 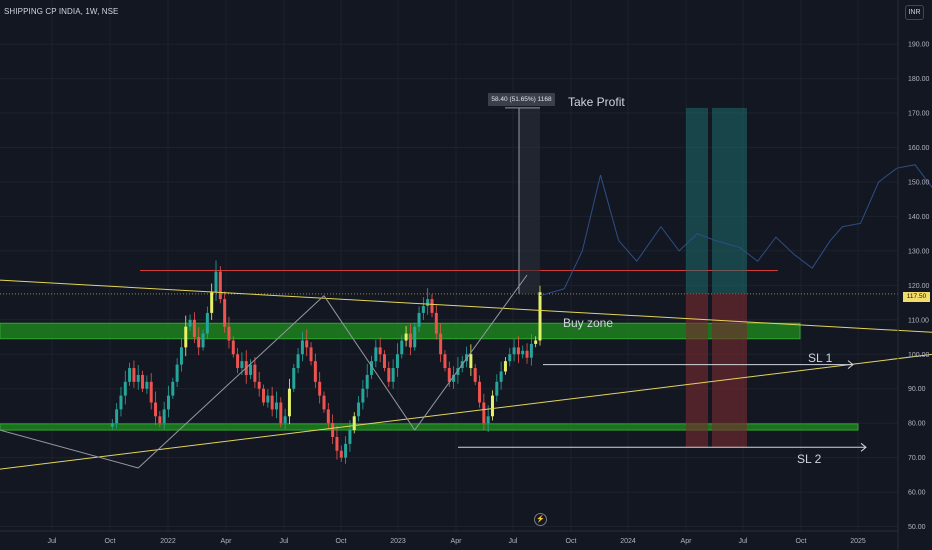 What do you see at coordinates (917, 389) in the screenshot?
I see `y-tick-label: 90.00` at bounding box center [917, 389].